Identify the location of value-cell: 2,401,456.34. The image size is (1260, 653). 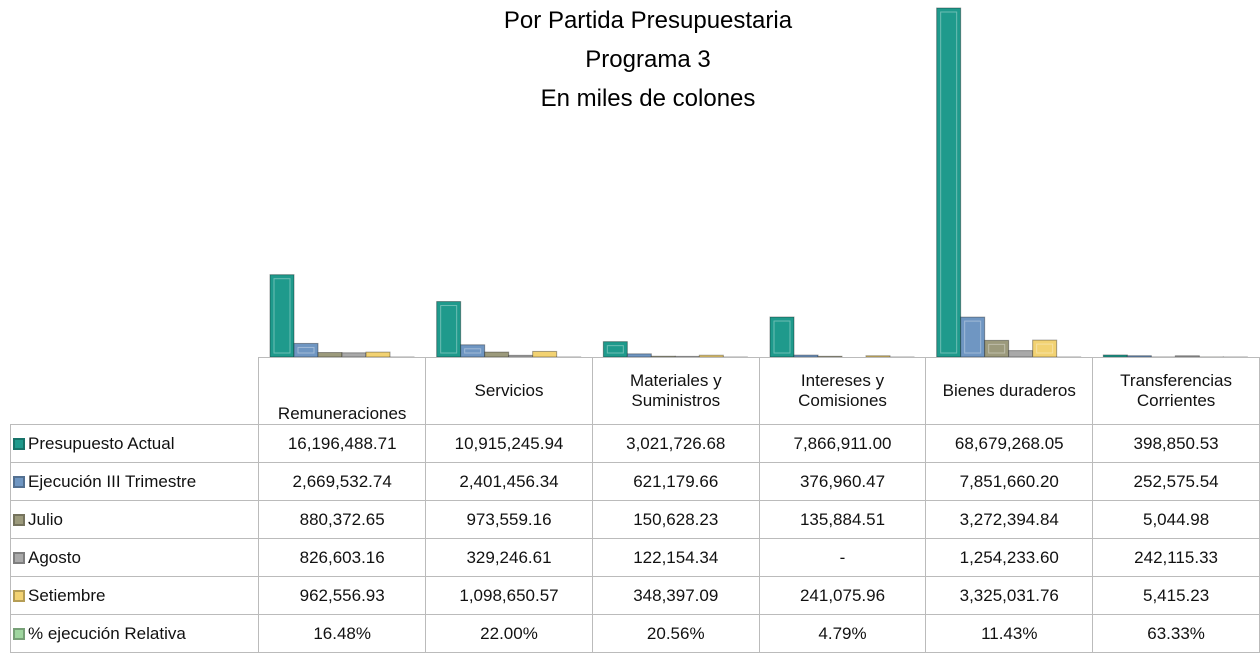
(509, 481).